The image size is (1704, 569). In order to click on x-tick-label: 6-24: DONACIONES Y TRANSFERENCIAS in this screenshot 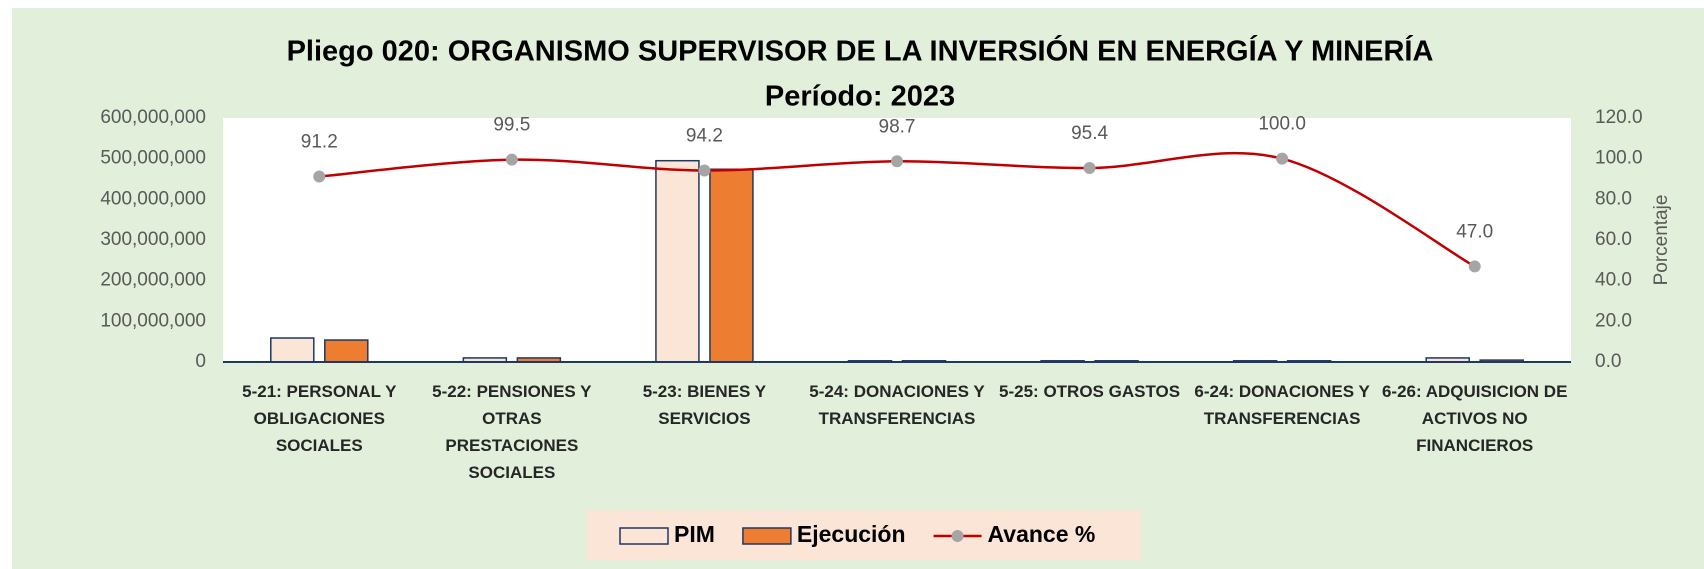, I will do `click(1282, 405)`.